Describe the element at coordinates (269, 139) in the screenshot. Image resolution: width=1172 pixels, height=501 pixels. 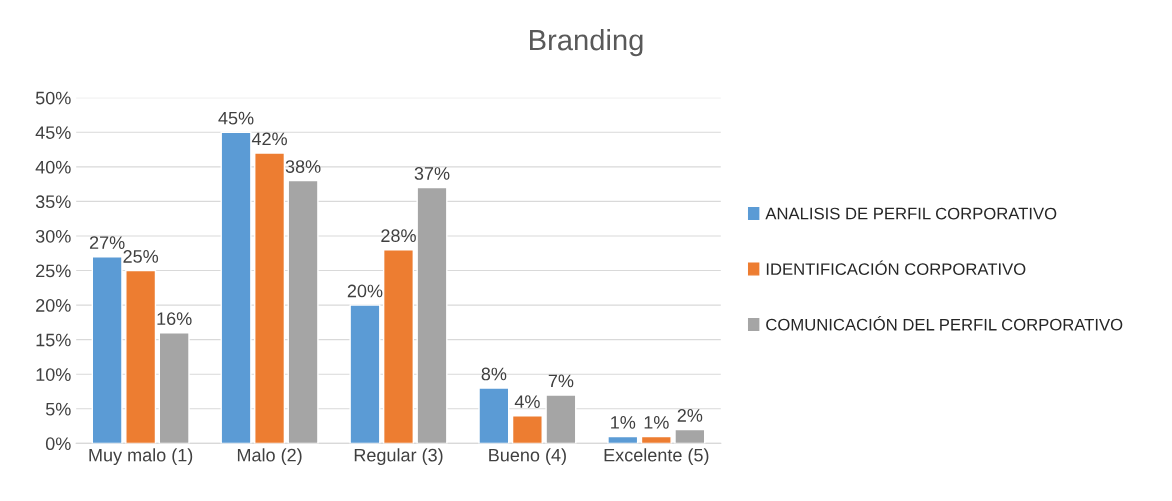
I see `data-label: 42%` at that location.